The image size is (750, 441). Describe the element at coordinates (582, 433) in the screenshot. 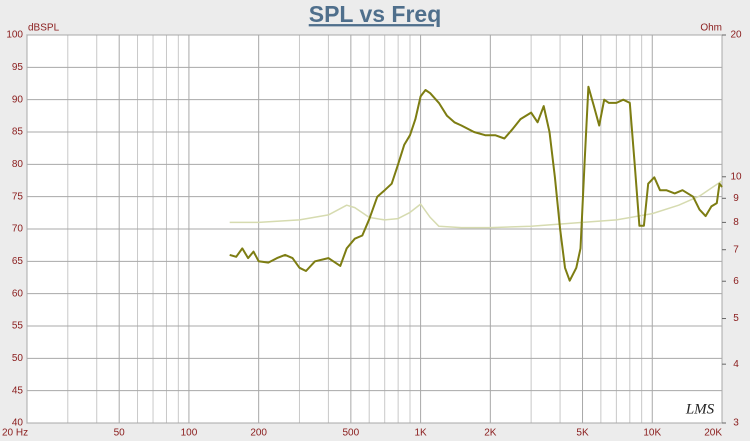

I see `x-tick-label: 5K` at that location.